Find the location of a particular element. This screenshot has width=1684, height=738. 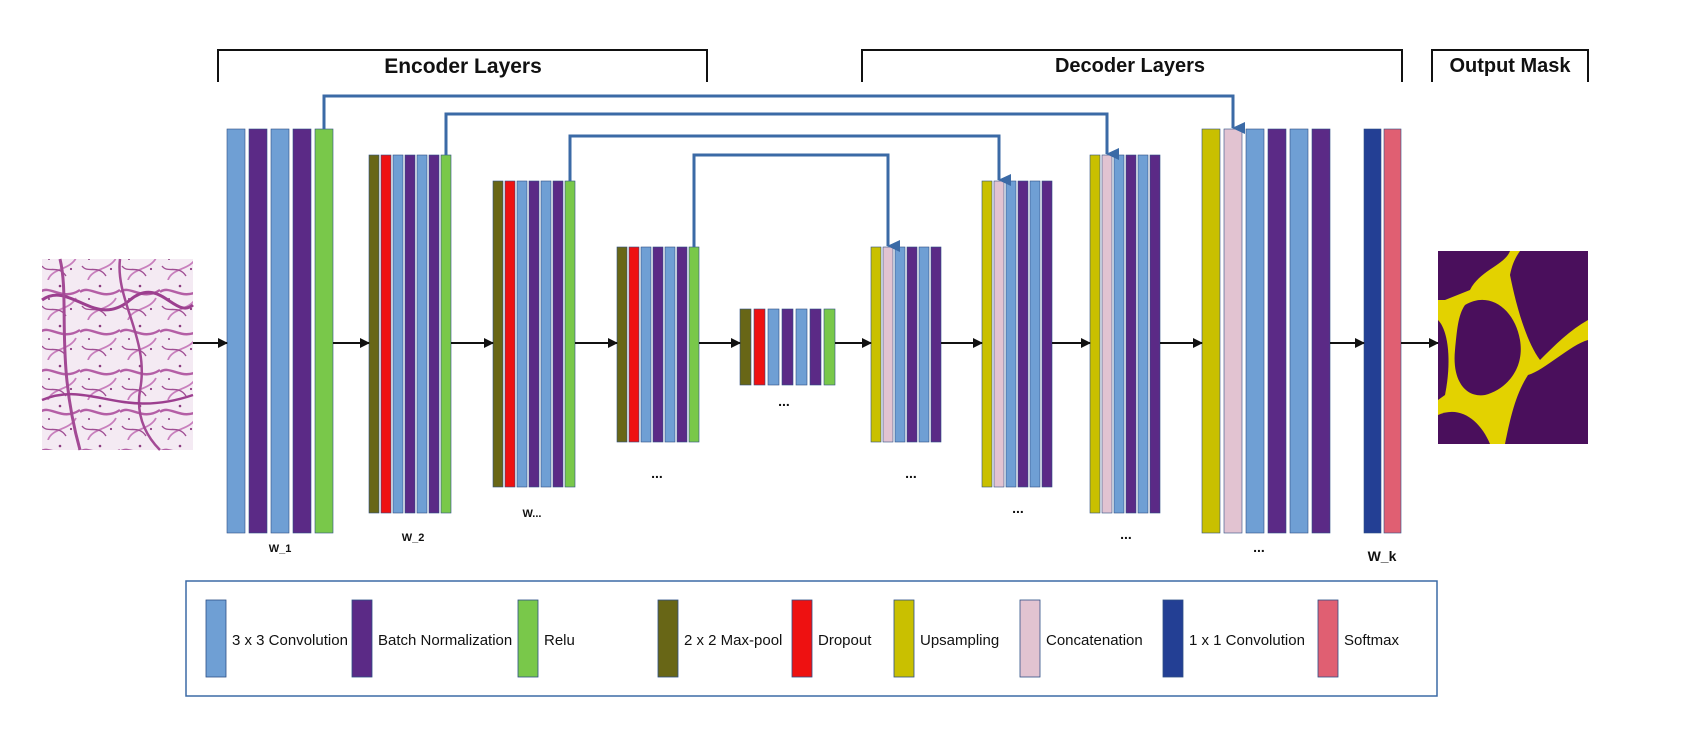

encoder-bracket is located at coordinates (462, 65).